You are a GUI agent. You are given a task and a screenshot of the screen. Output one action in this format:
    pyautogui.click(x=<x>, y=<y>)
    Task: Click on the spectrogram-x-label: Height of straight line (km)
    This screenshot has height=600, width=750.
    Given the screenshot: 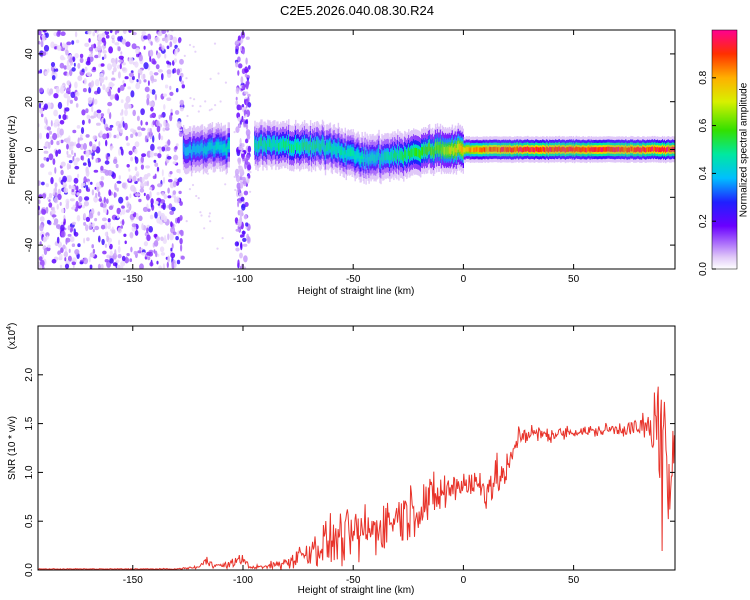 What is the action you would take?
    pyautogui.click(x=356, y=291)
    